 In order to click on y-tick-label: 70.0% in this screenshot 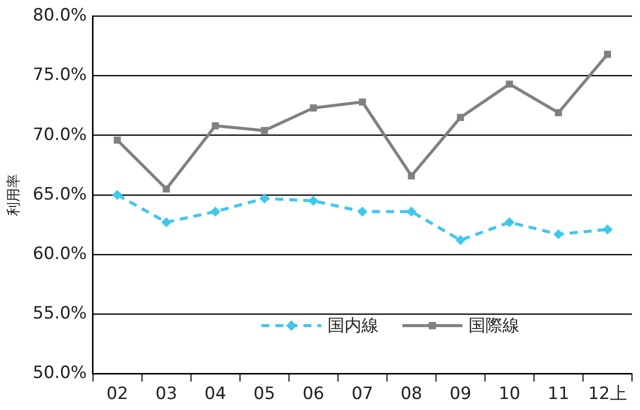, I will do `click(59, 134)`.